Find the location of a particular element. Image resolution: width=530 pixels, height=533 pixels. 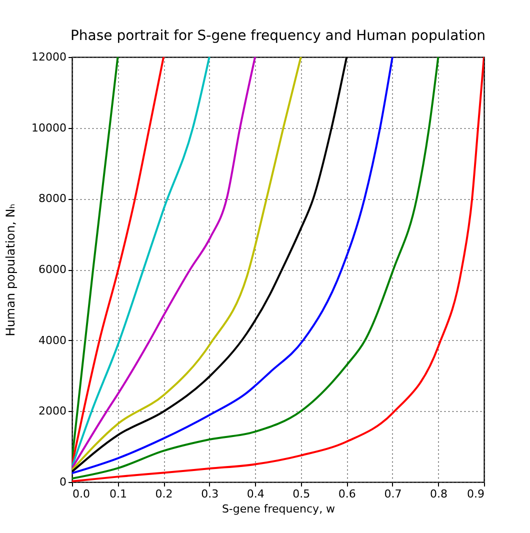

x-tick-label: 0.6 is located at coordinates (347, 494).